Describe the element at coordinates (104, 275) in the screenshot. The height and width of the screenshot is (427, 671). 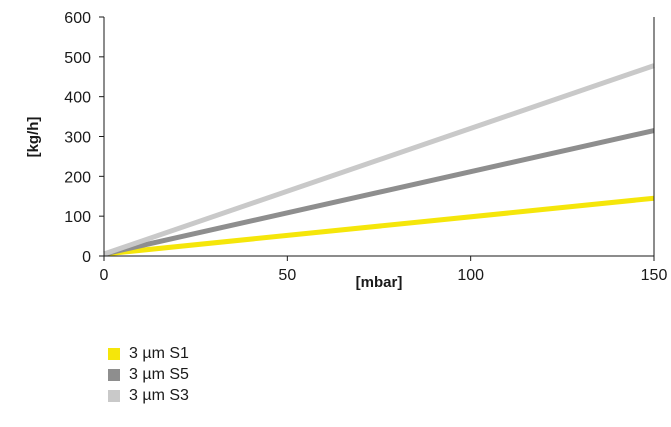
I see `x-tick-label: 0` at that location.